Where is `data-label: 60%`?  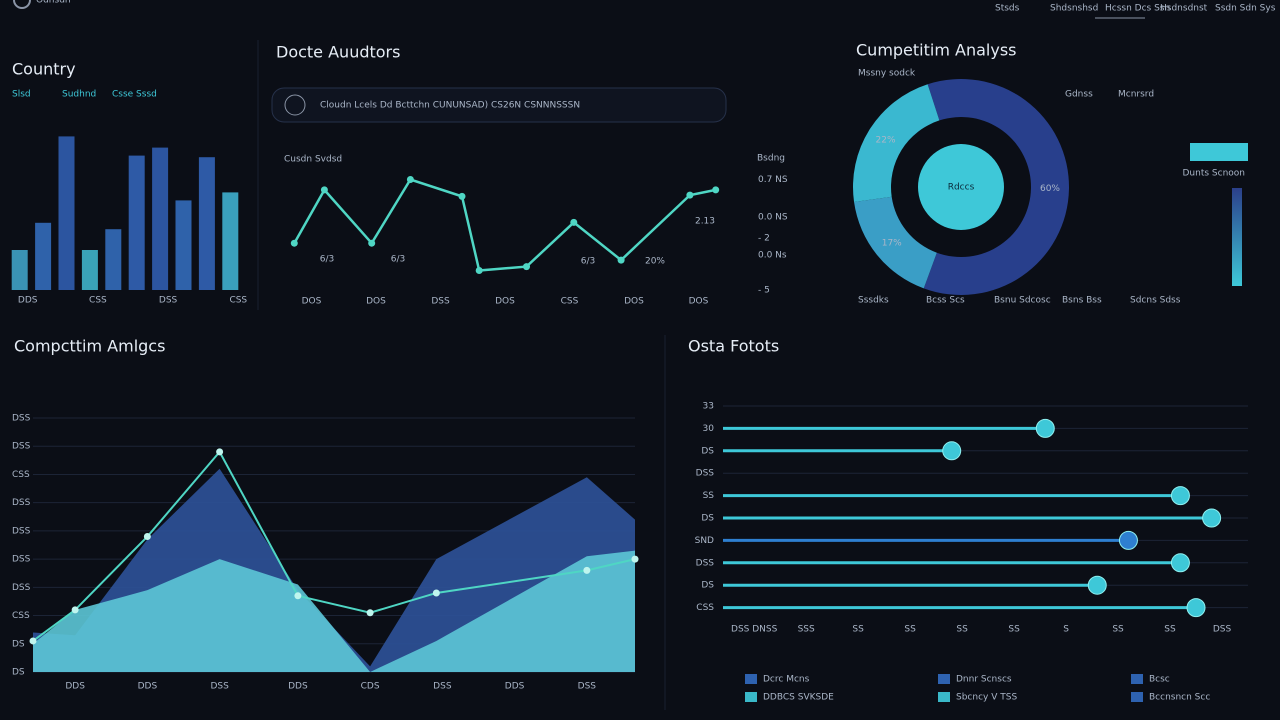
data-label: 60% is located at coordinates (1050, 189).